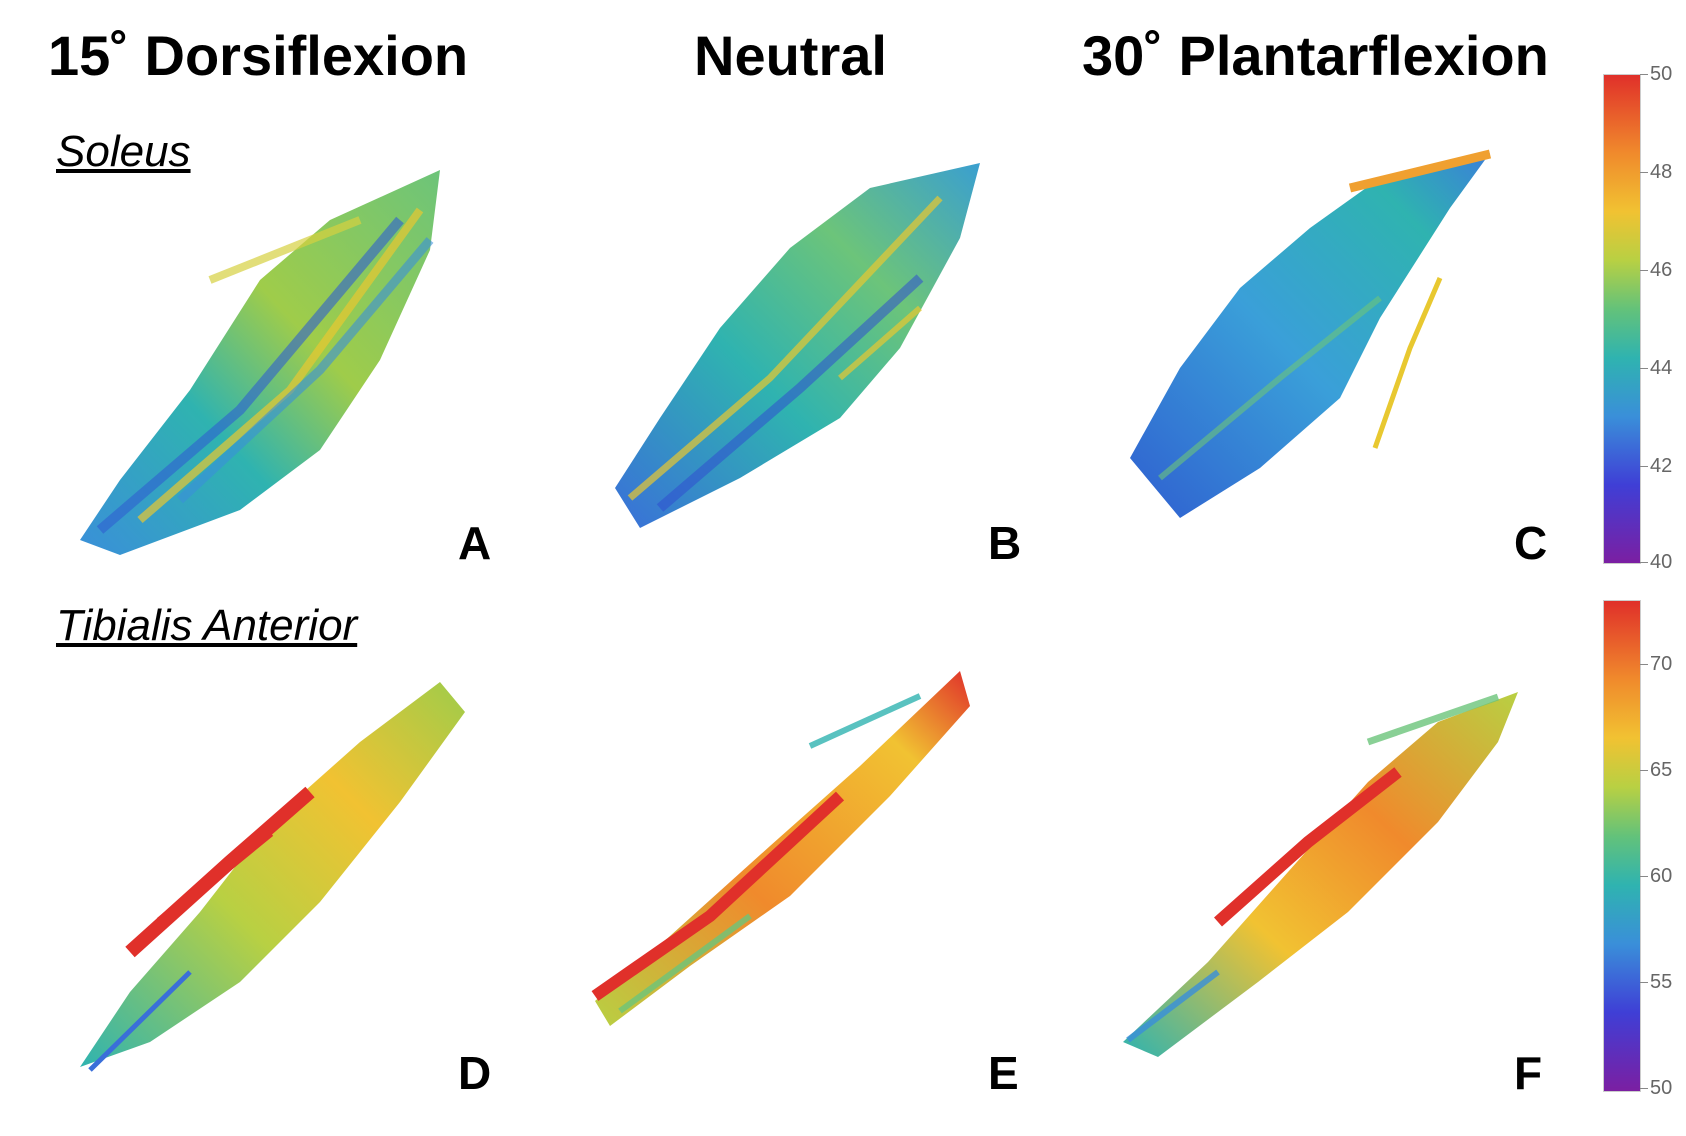  Describe the element at coordinates (1531, 543) in the screenshot. I see `panel-label-c: C` at that location.